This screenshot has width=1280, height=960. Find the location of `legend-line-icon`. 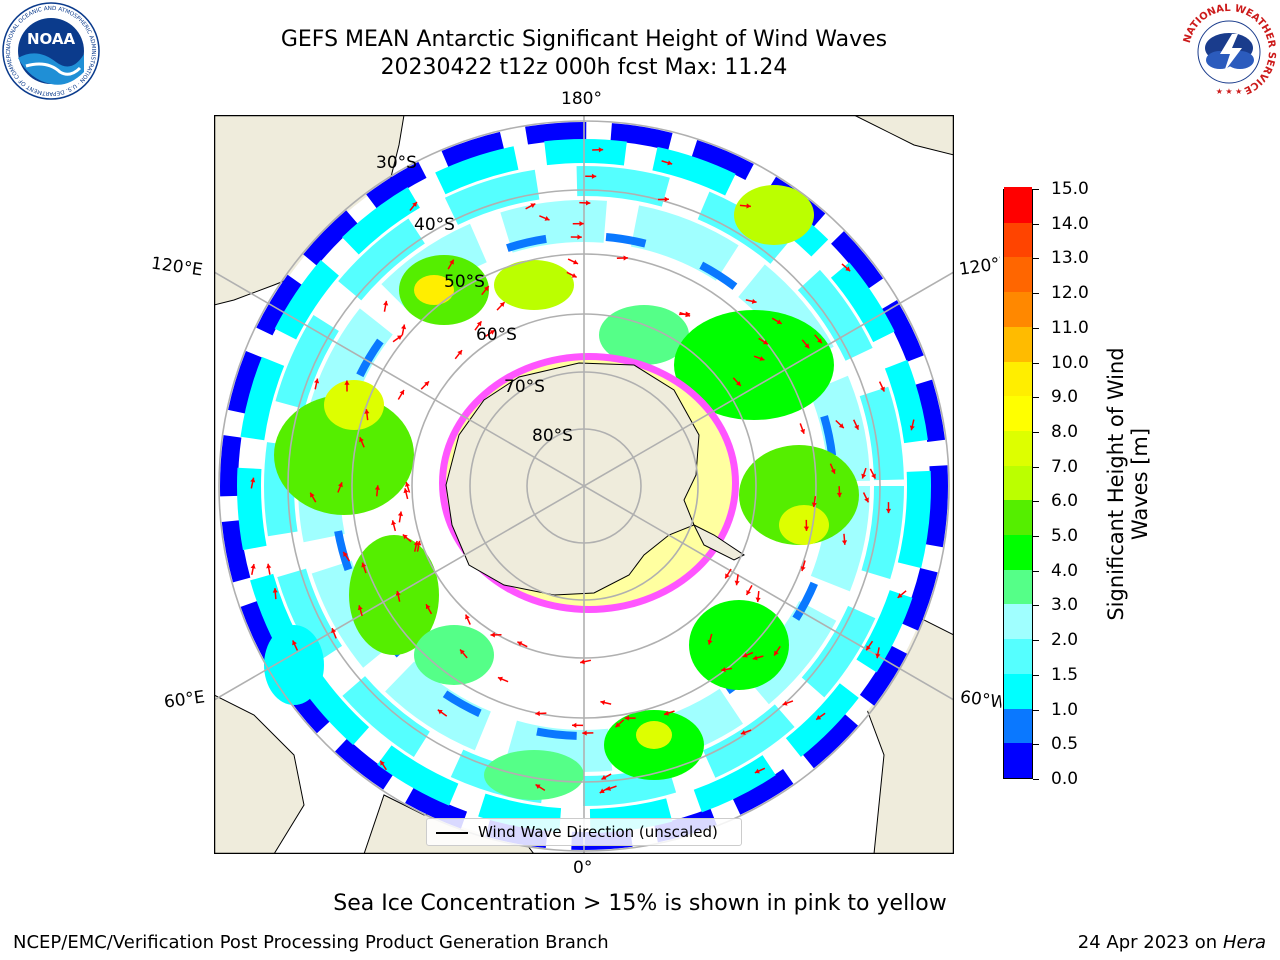

legend-line-icon is located at coordinates (452, 833).